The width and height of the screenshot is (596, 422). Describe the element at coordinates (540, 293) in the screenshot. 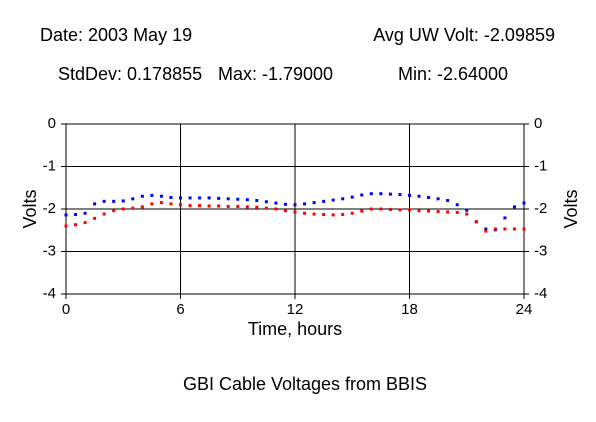

I see `y-tick-label-right: -4` at that location.